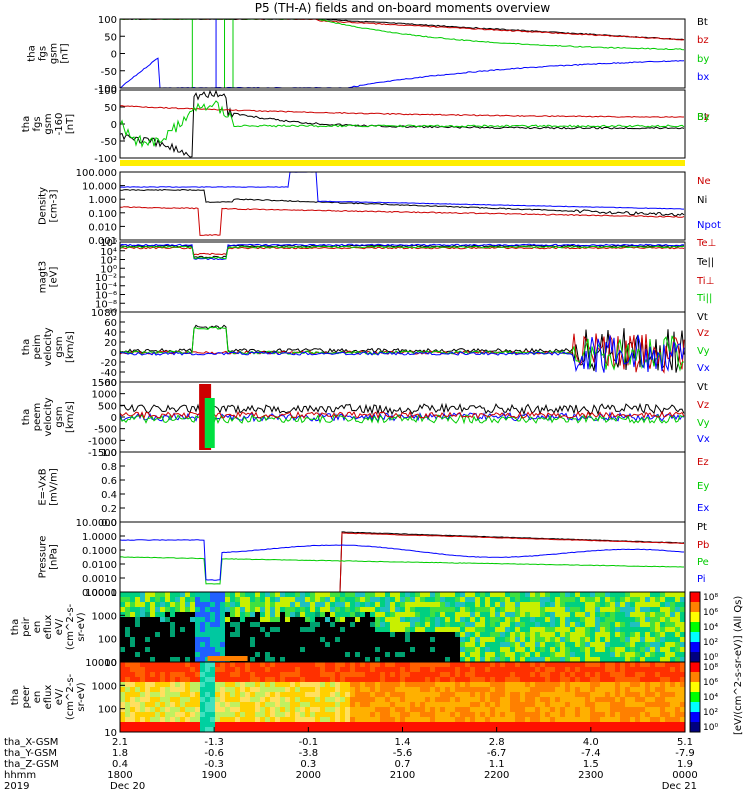 This screenshot has width=750, height=800. What do you see at coordinates (104, 616) in the screenshot?
I see `y-tick-label: 1000` at bounding box center [104, 616].